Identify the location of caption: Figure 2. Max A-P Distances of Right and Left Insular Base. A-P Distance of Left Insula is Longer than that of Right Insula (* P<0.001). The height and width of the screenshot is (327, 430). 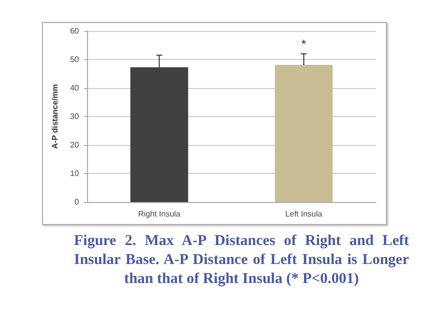
(241, 260).